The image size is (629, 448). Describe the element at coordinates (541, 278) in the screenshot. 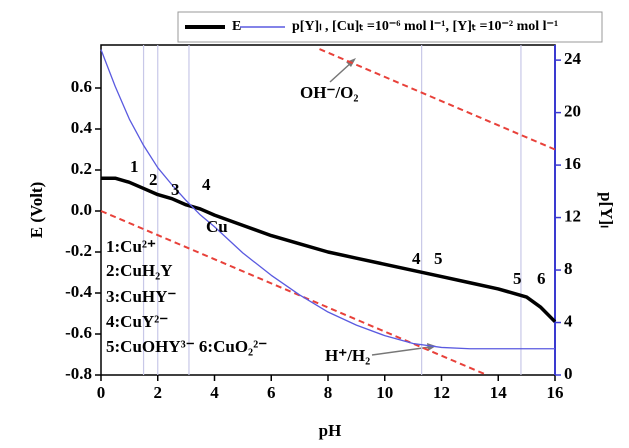

I see `annotation: 6` at that location.